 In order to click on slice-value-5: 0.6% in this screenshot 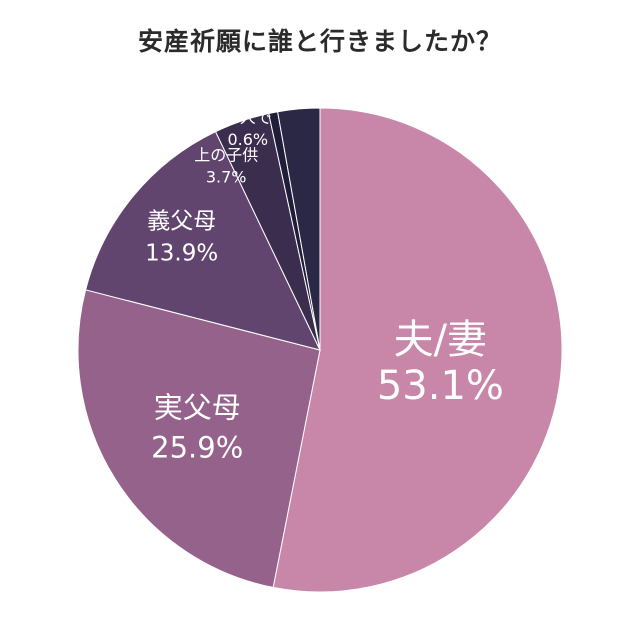, I will do `click(247, 139)`.